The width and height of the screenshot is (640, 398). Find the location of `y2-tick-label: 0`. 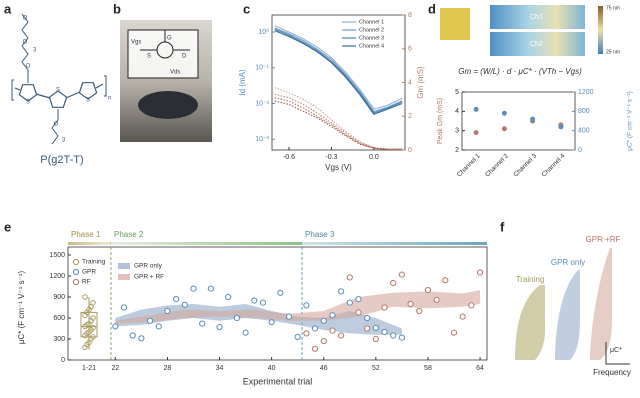

y2-tick-label: 0 is located at coordinates (410, 150).